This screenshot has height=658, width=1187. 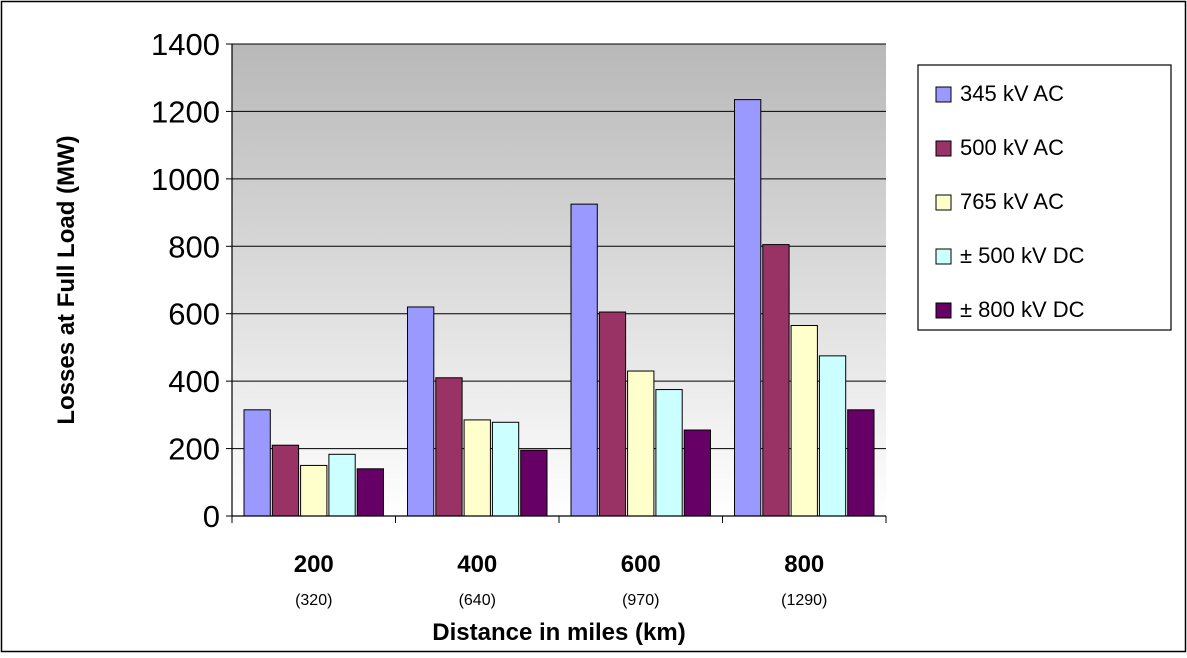 What do you see at coordinates (1012, 201) in the screenshot?
I see `legend-label: 765 kV AC` at bounding box center [1012, 201].